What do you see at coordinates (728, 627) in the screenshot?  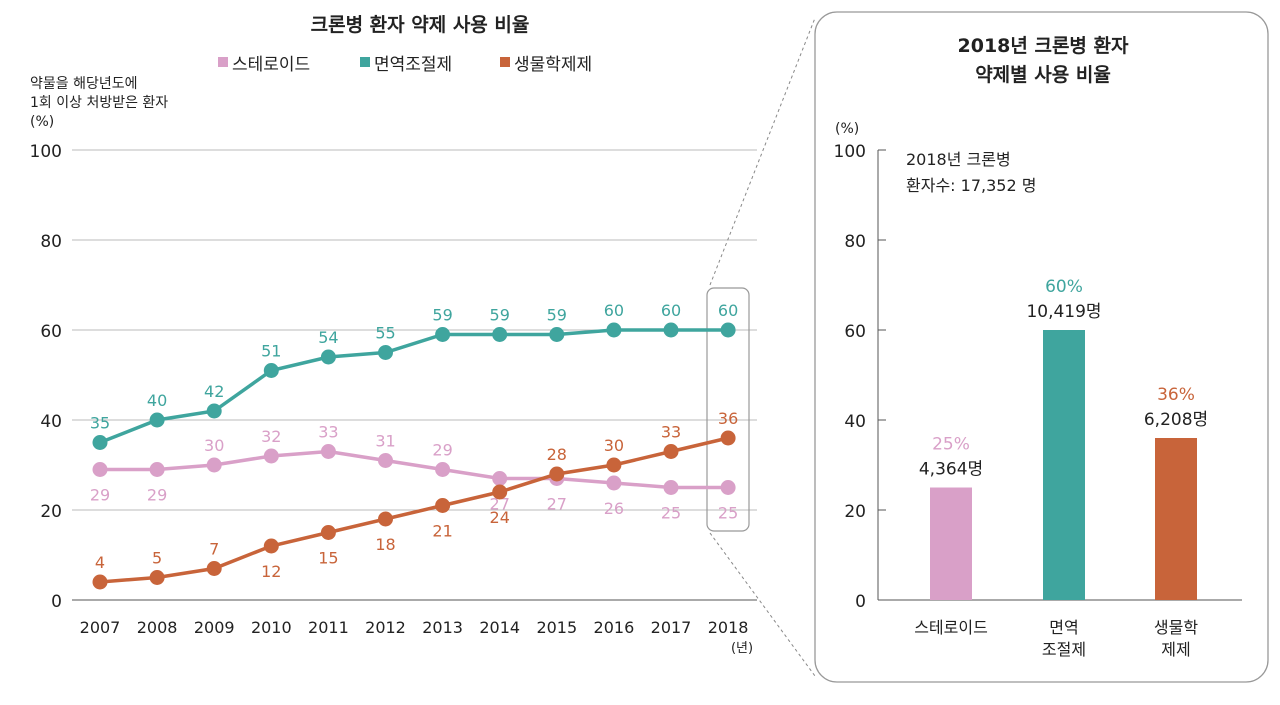 I see `x-tick-label: 2018` at bounding box center [728, 627].